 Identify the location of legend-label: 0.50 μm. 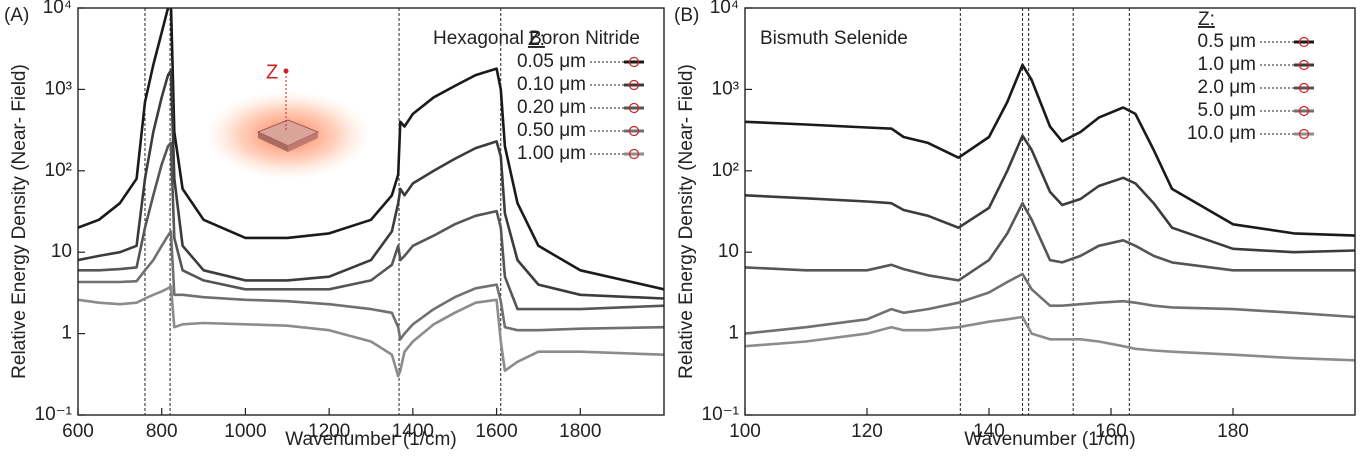
(551, 130).